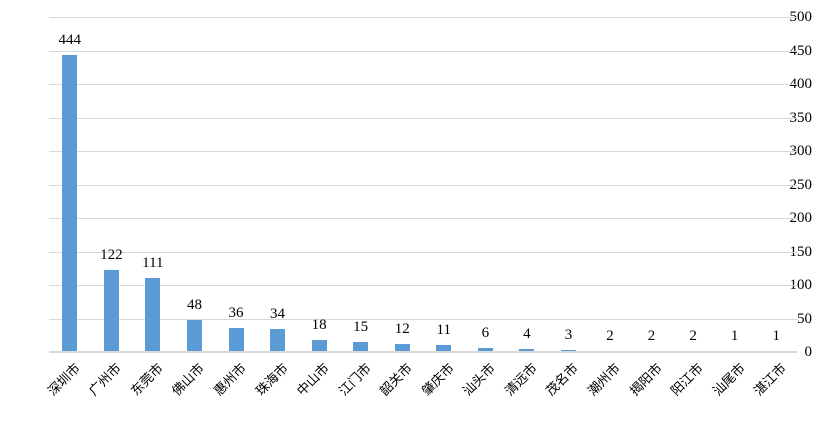  I want to click on y-axis-tick-label: 500, so click(801, 17).